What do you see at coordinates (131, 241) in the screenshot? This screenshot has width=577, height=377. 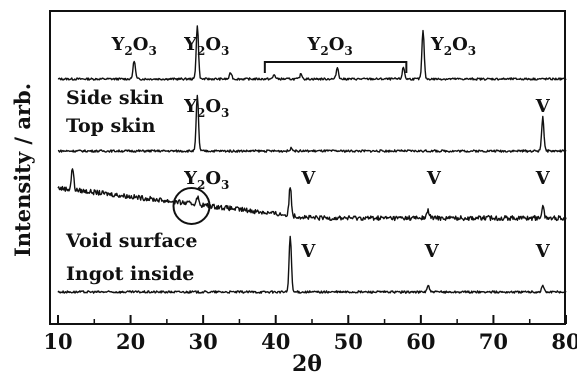 I see `series-label: Void surface` at bounding box center [131, 241].